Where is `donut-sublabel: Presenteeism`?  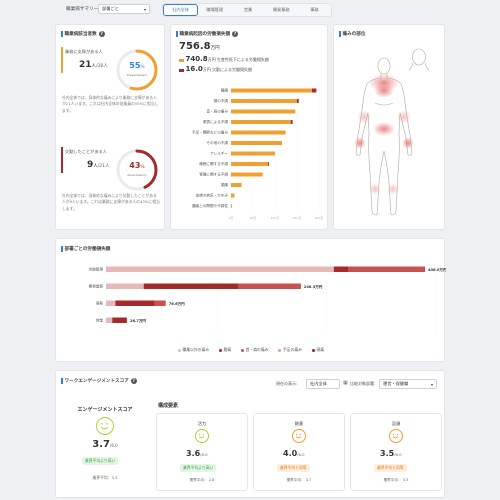
donut-sublabel: Presenteeism is located at coordinates (137, 75).